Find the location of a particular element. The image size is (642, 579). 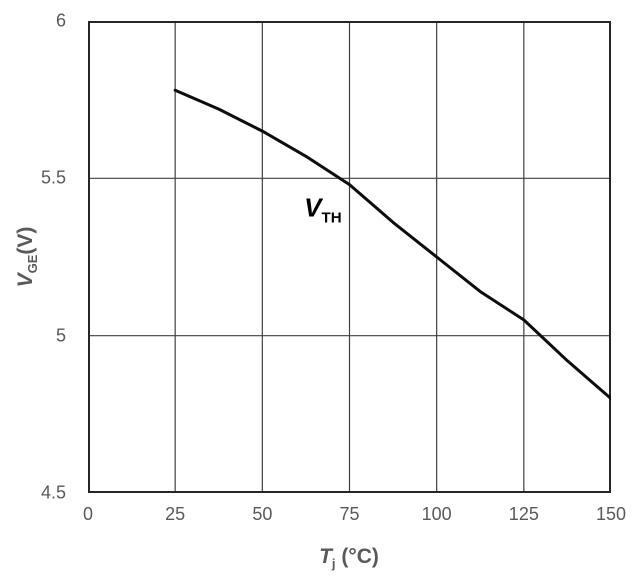

x-tick-label: 150 is located at coordinates (611, 514).